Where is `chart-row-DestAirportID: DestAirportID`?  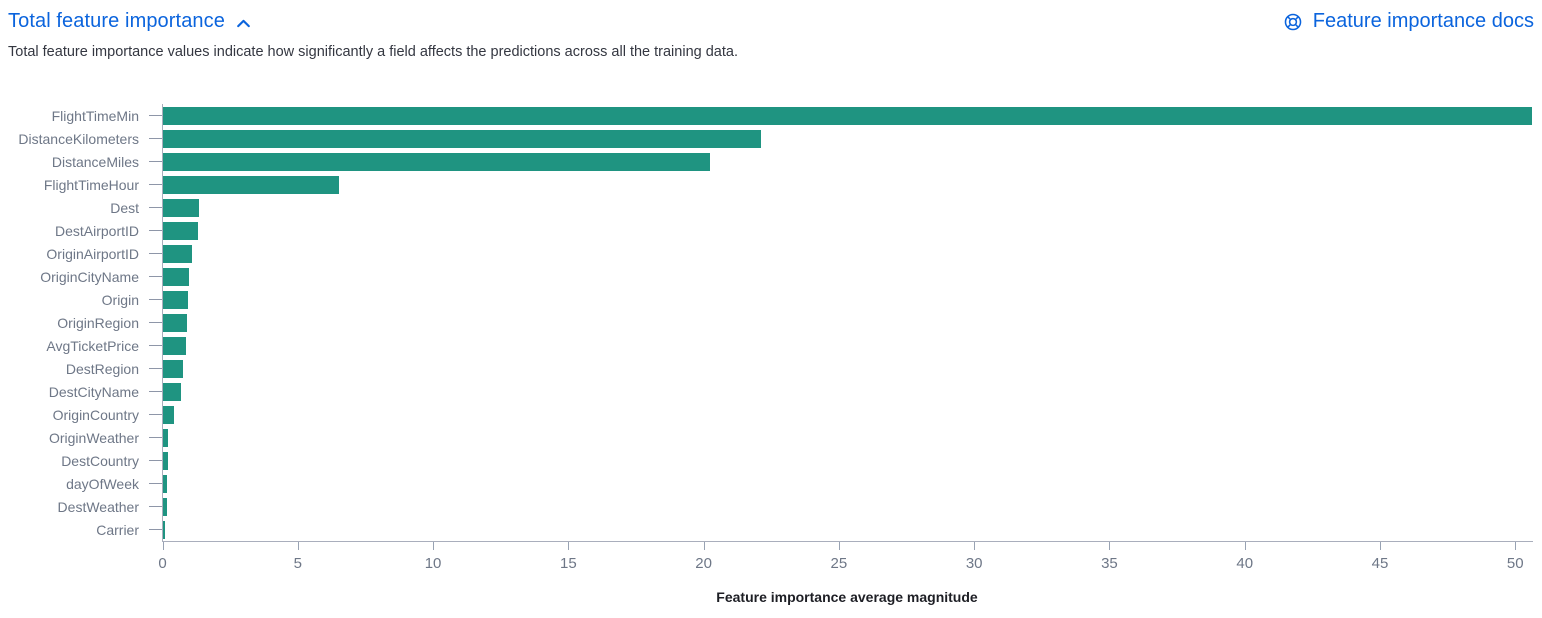 chart-row-DestAirportID: DestAirportID is located at coordinates (771, 230).